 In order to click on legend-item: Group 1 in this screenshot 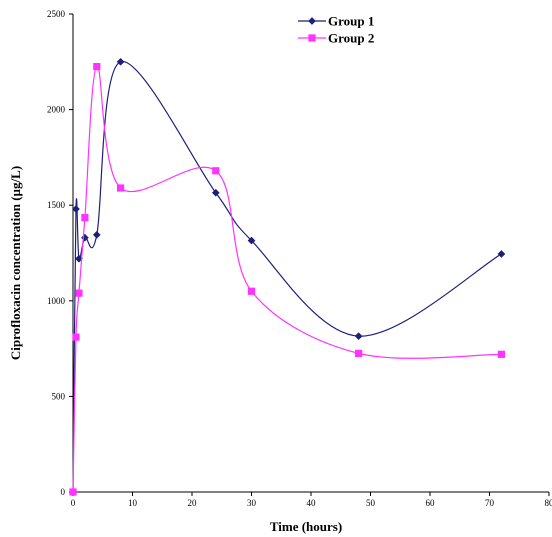, I will do `click(336, 21)`.